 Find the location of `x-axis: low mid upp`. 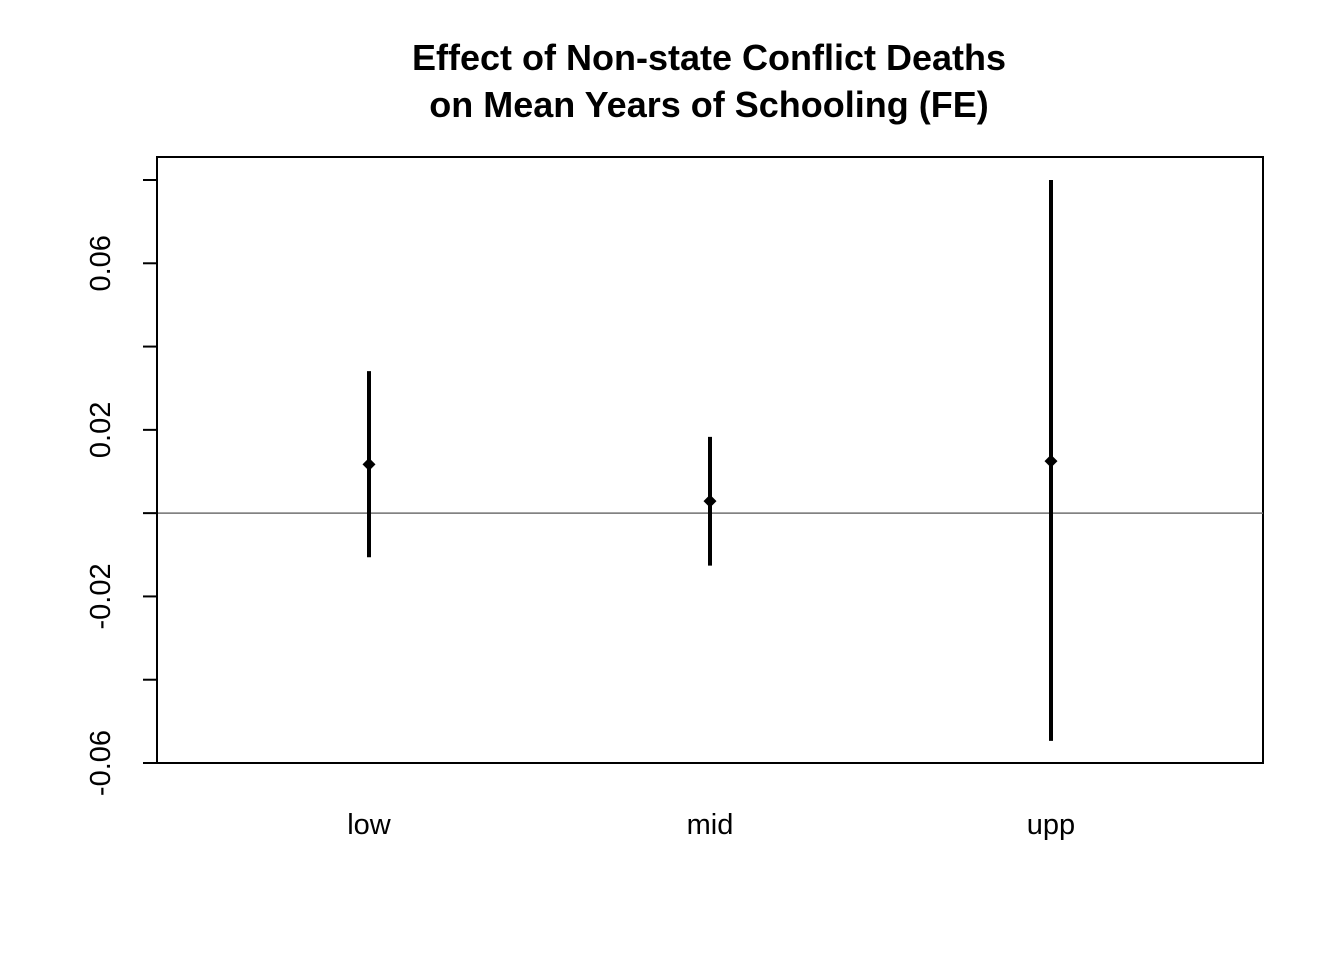

x-axis: low mid upp is located at coordinates (711, 825).